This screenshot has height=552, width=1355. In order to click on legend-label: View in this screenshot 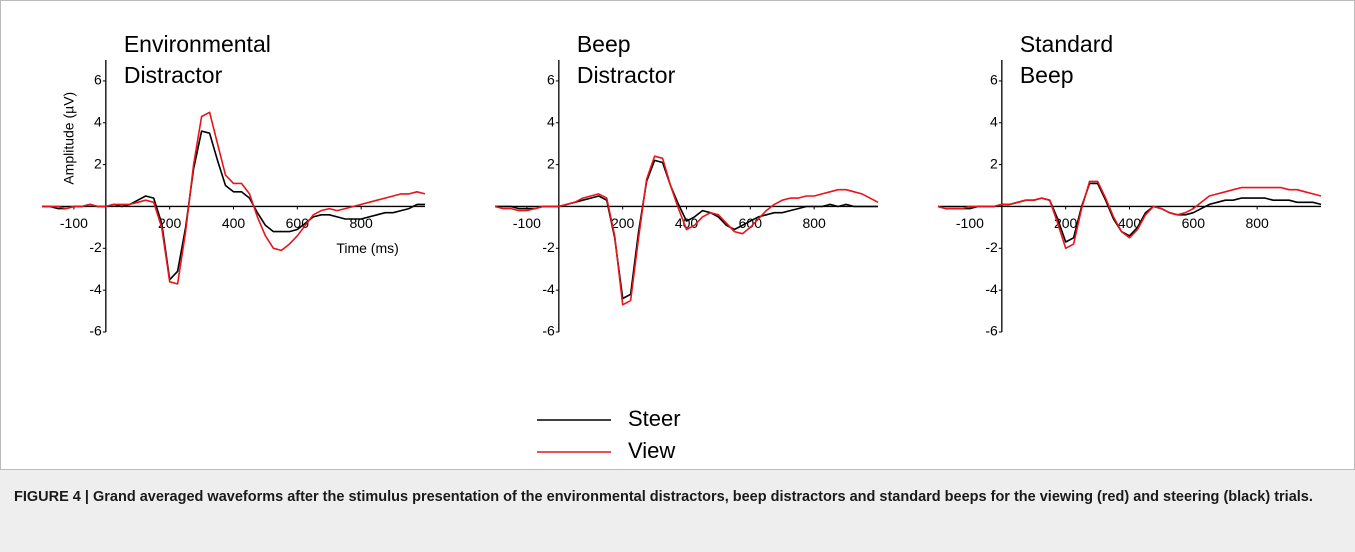, I will do `click(651, 450)`.